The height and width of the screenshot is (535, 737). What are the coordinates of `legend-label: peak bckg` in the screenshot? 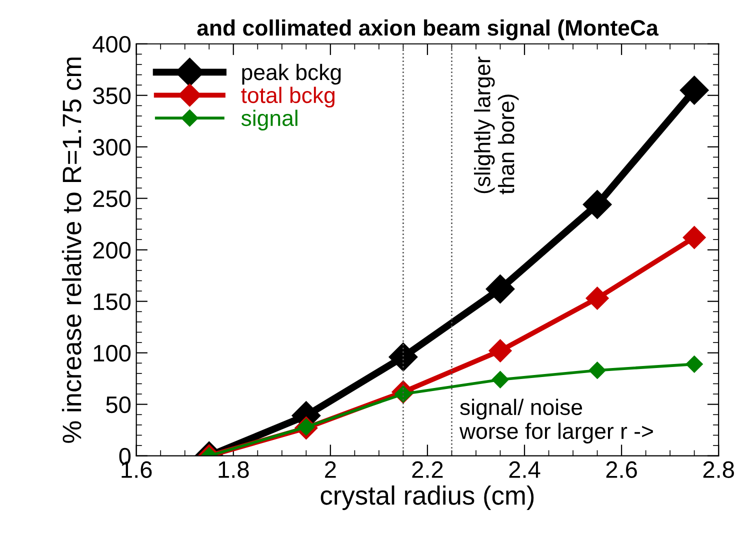 It's located at (291, 74).